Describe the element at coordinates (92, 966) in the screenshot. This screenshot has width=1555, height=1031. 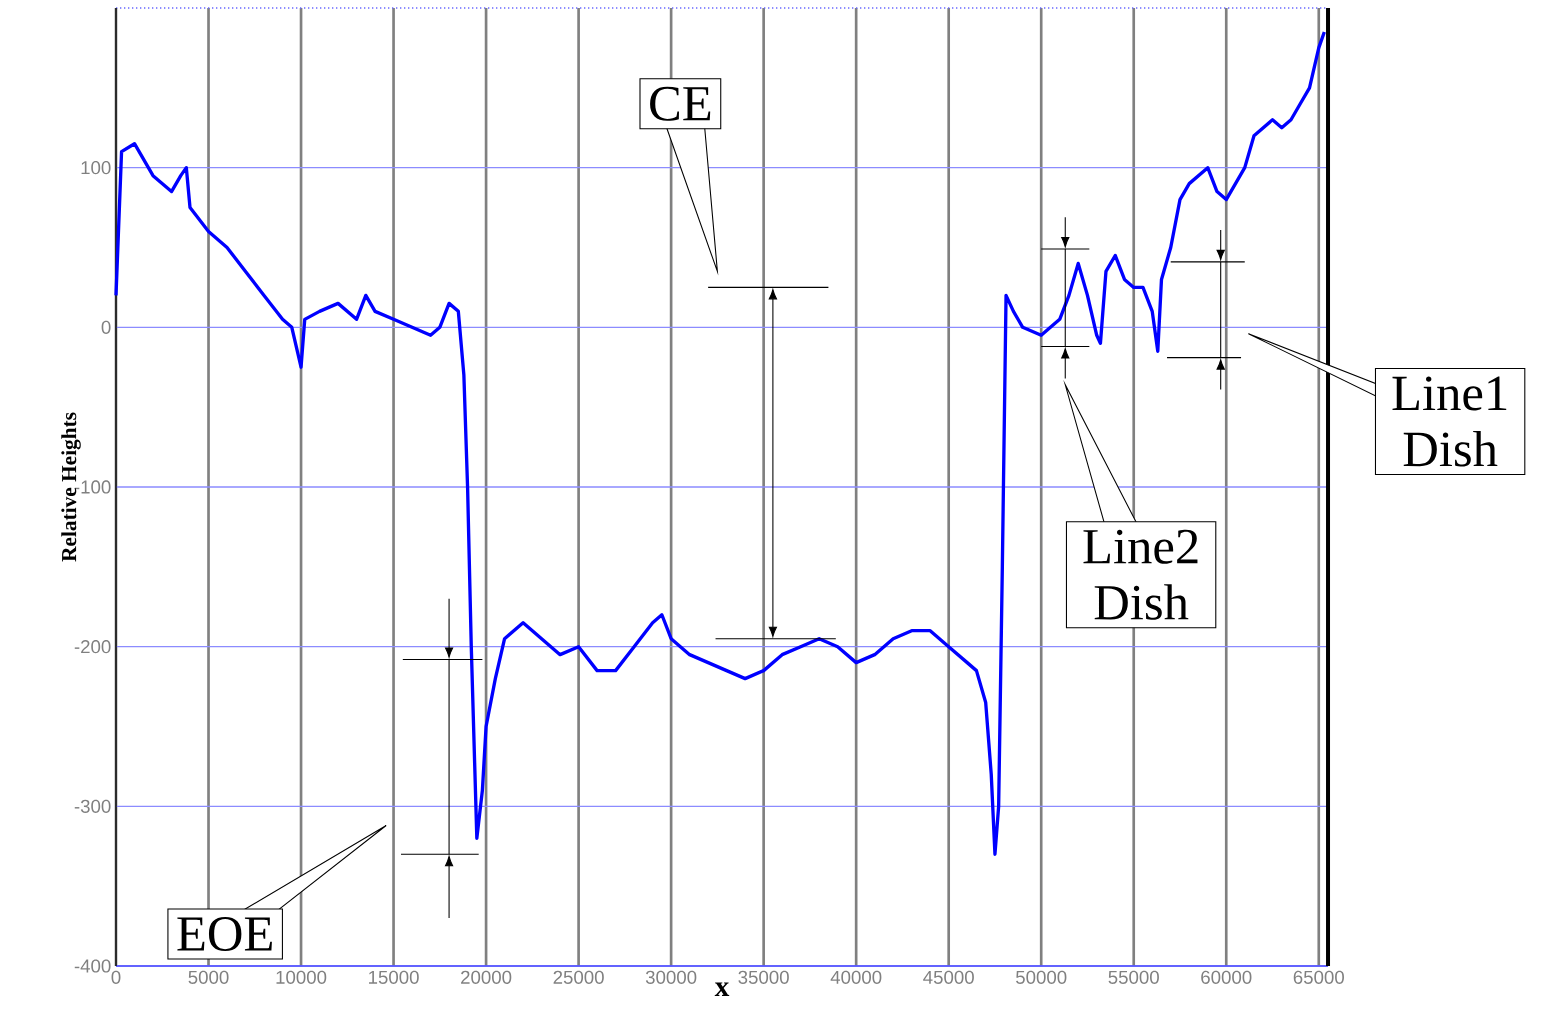
I see `y-tick-label: -400` at that location.